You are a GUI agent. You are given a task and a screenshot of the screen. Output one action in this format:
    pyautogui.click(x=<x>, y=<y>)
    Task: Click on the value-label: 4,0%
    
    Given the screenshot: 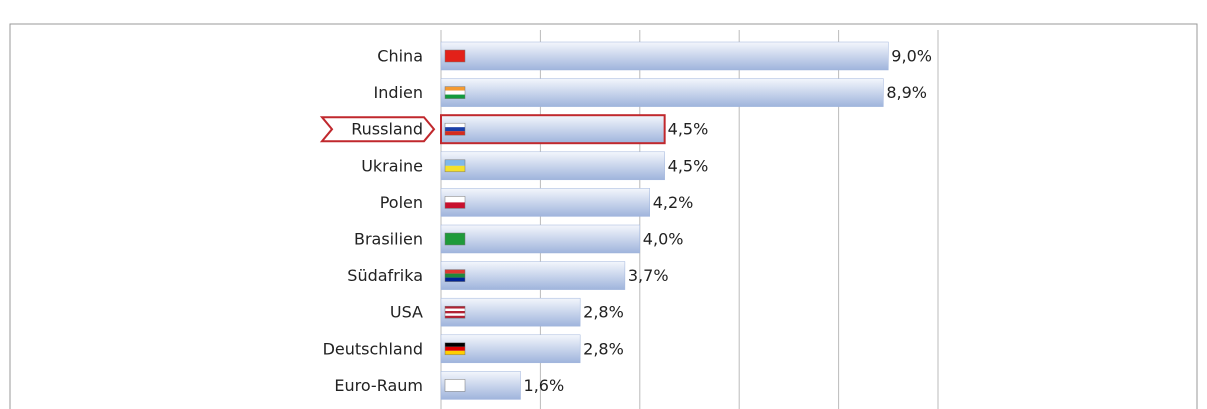 What is the action you would take?
    pyautogui.click(x=663, y=239)
    